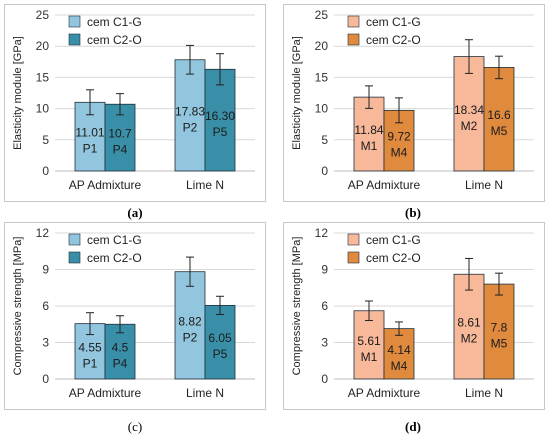  What do you see at coordinates (399, 350) in the screenshot?
I see `data-label: 4.14` at bounding box center [399, 350].